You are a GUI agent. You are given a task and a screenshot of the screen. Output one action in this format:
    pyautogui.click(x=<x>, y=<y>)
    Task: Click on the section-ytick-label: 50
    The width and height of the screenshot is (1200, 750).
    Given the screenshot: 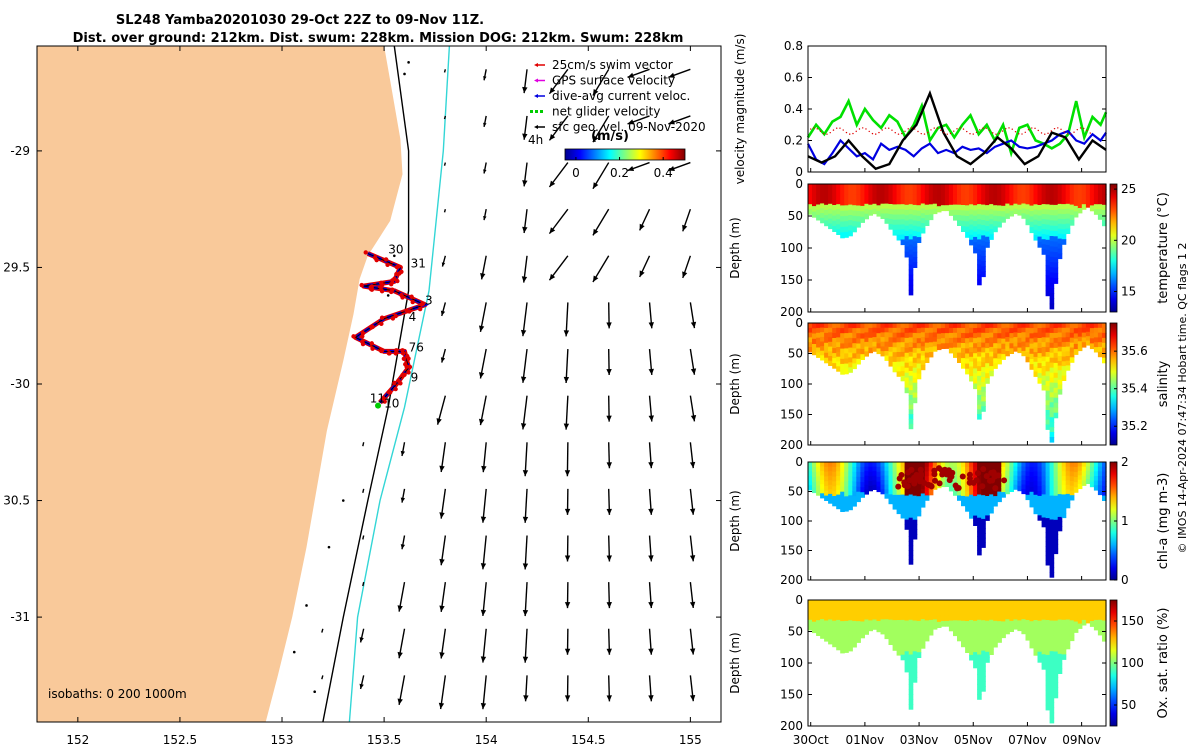 What is the action you would take?
    pyautogui.click(x=795, y=354)
    